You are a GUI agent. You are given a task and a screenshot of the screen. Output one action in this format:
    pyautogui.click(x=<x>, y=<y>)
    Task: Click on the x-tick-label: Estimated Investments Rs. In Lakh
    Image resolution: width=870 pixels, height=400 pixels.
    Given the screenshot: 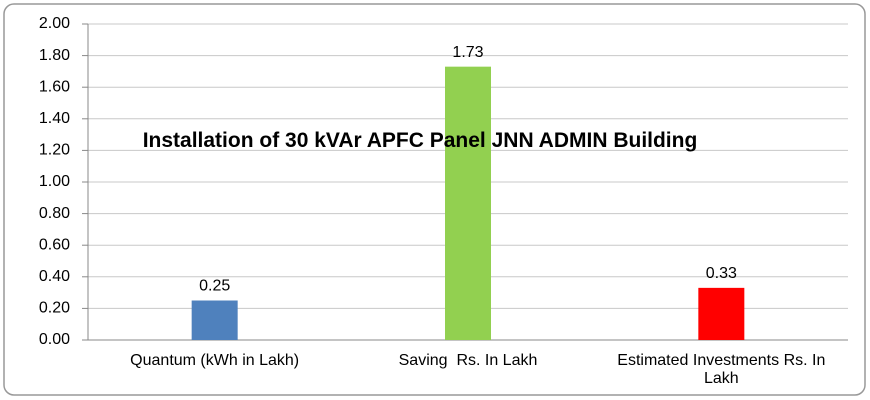 What is the action you would take?
    pyautogui.click(x=723, y=369)
    